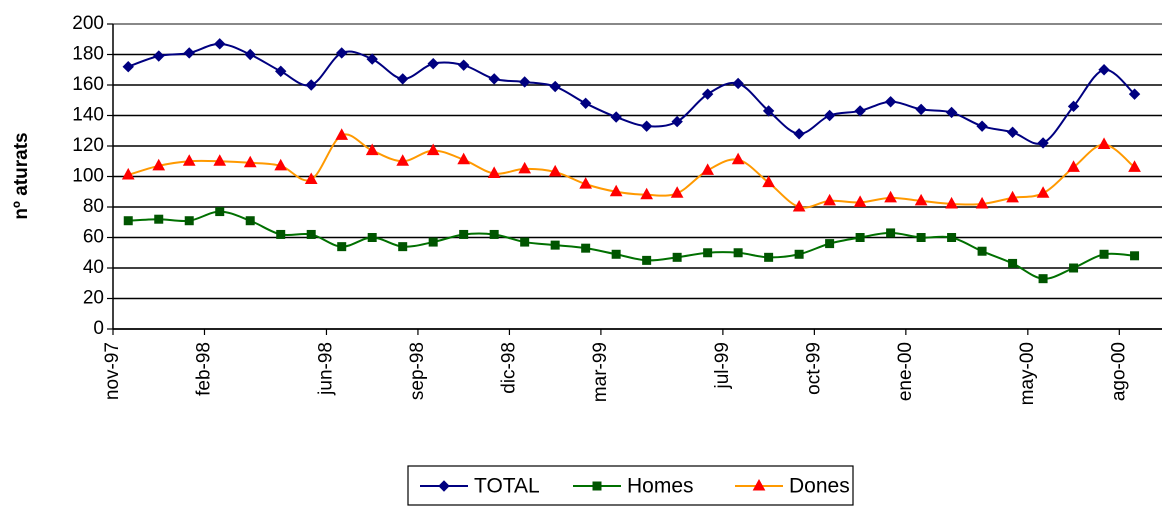 Image resolution: width=1162 pixels, height=507 pixels. Describe the element at coordinates (93, 206) in the screenshot. I see `y-tick-label: 80` at that location.